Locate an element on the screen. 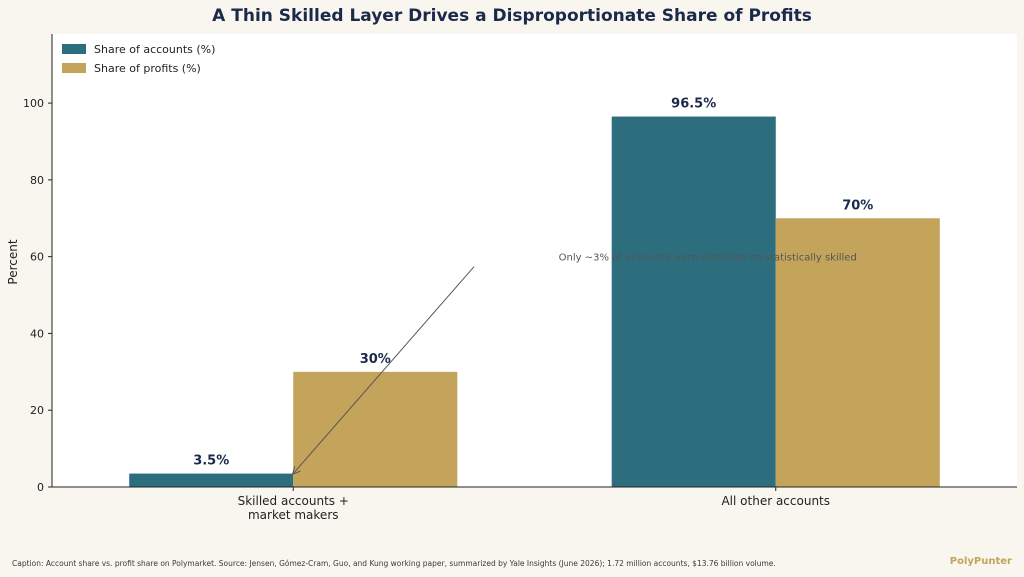 Image resolution: width=1024 pixels, height=577 pixels. data-label: 70% is located at coordinates (857, 205).